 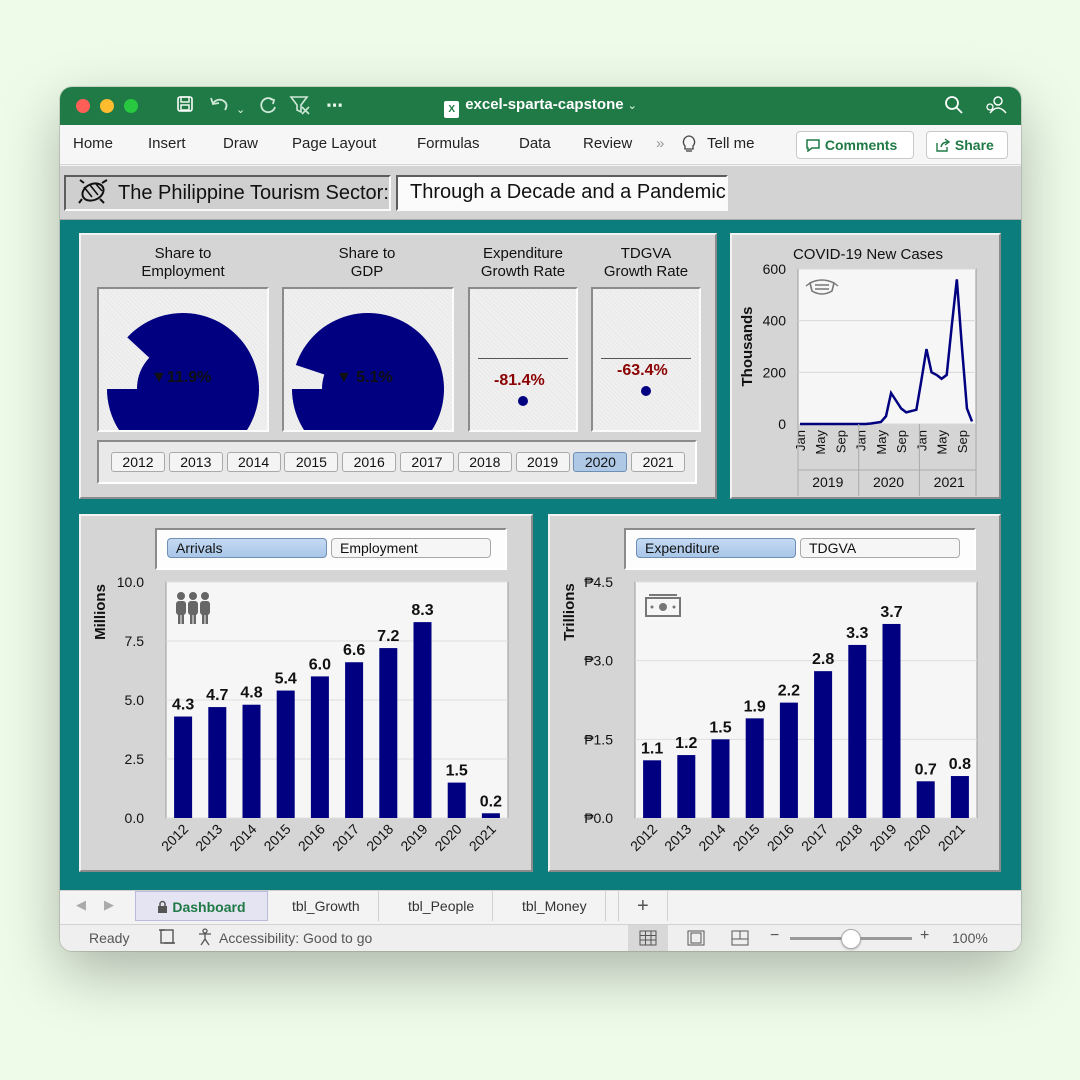 I want to click on redo-icon, so click(x=268, y=108).